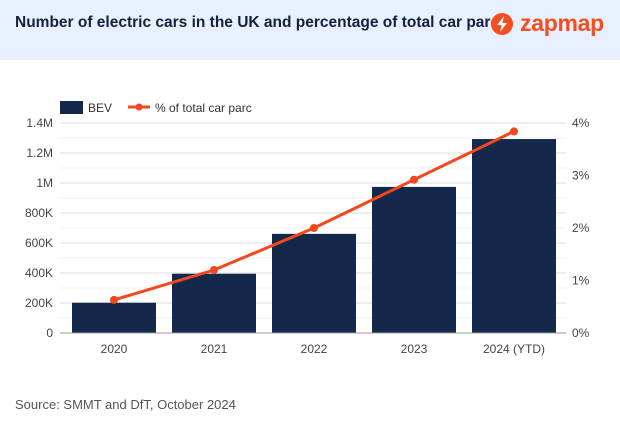 The height and width of the screenshot is (421, 620). I want to click on point-pct-2023, so click(414, 179).